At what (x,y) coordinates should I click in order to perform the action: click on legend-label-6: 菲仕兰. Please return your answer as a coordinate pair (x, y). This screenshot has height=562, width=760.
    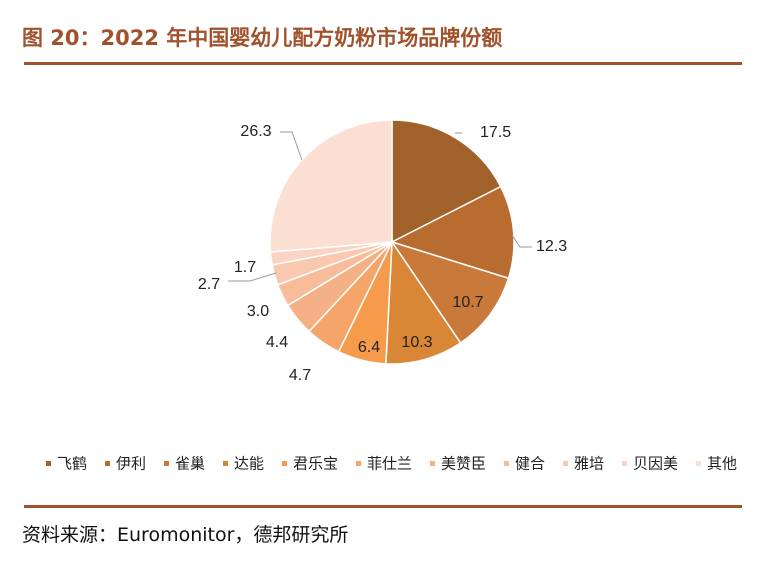
    Looking at the image, I should click on (389, 464).